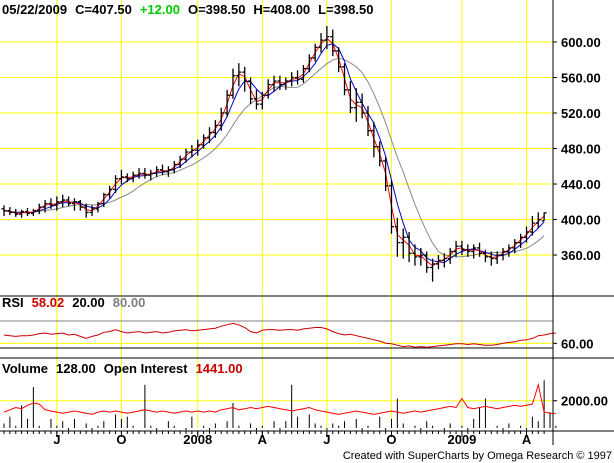  Describe the element at coordinates (345, 9) in the screenshot. I see `header-low: L=398.50` at that location.